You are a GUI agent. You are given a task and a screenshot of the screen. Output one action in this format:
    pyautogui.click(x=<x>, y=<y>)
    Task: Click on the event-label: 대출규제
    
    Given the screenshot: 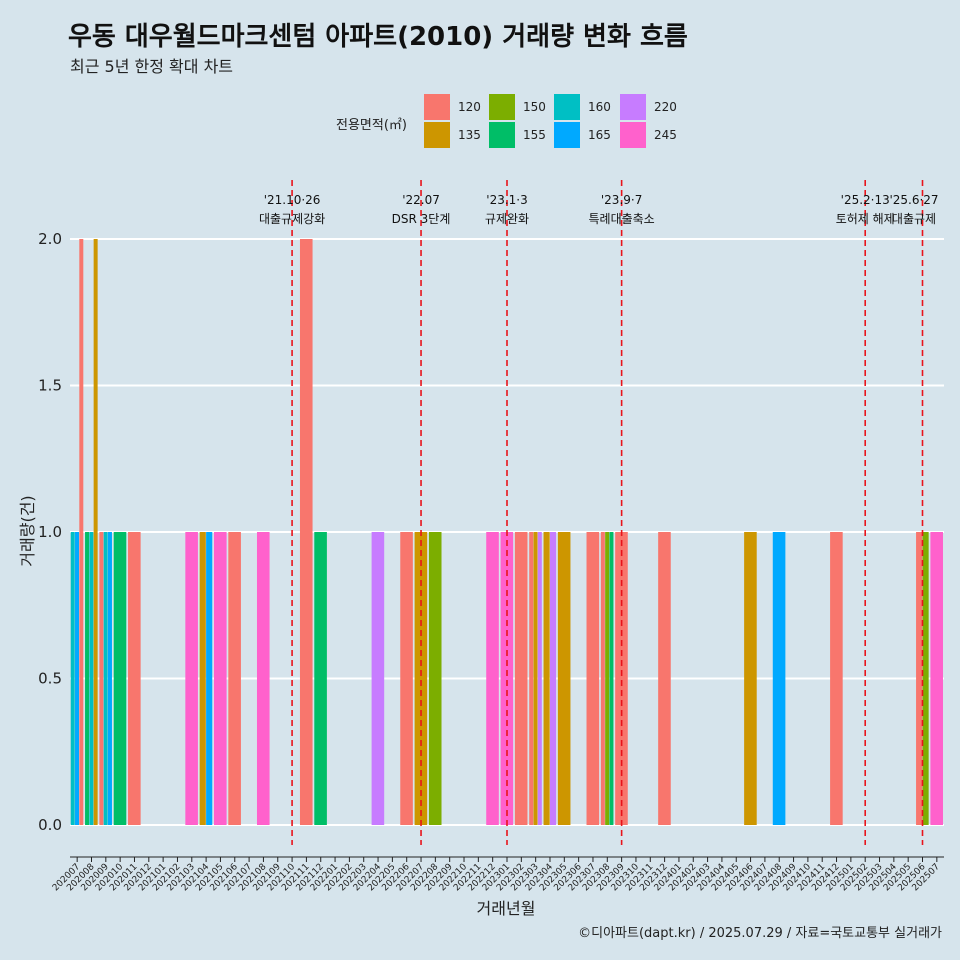 What is the action you would take?
    pyautogui.click(x=914, y=219)
    